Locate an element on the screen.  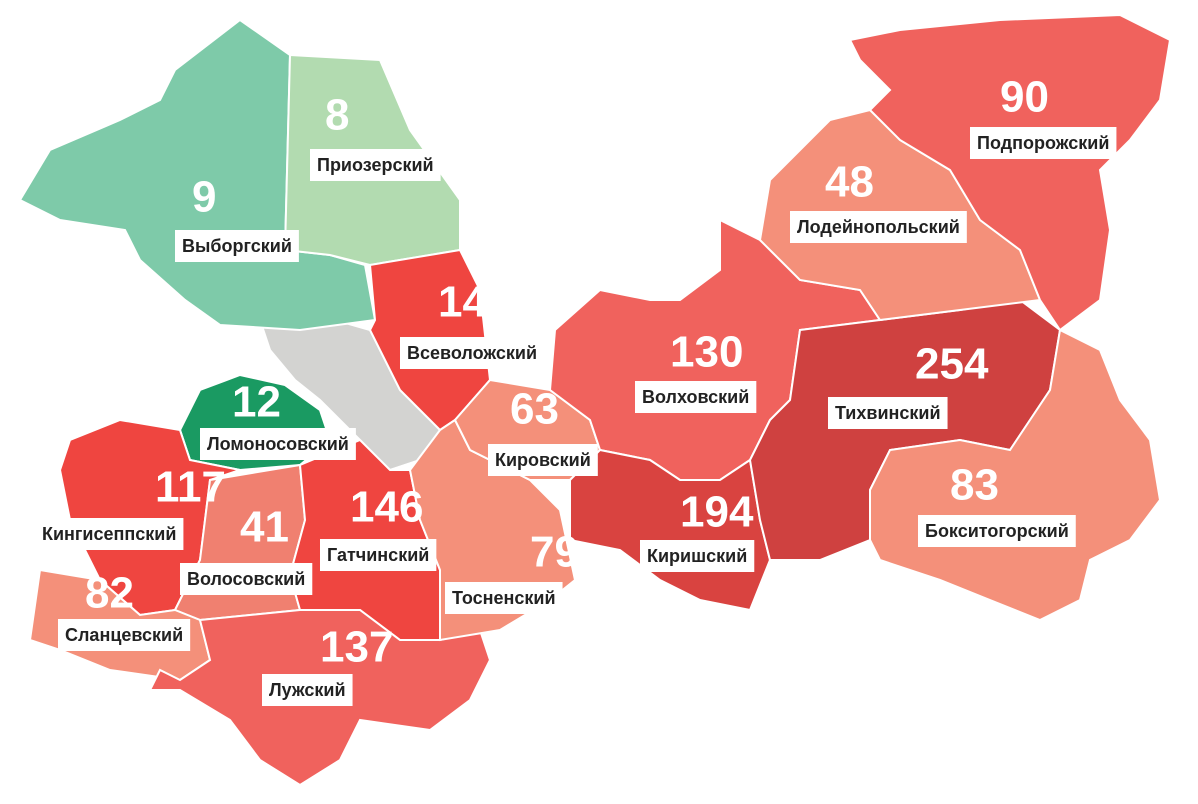
region-value: 83 is located at coordinates (974, 485).